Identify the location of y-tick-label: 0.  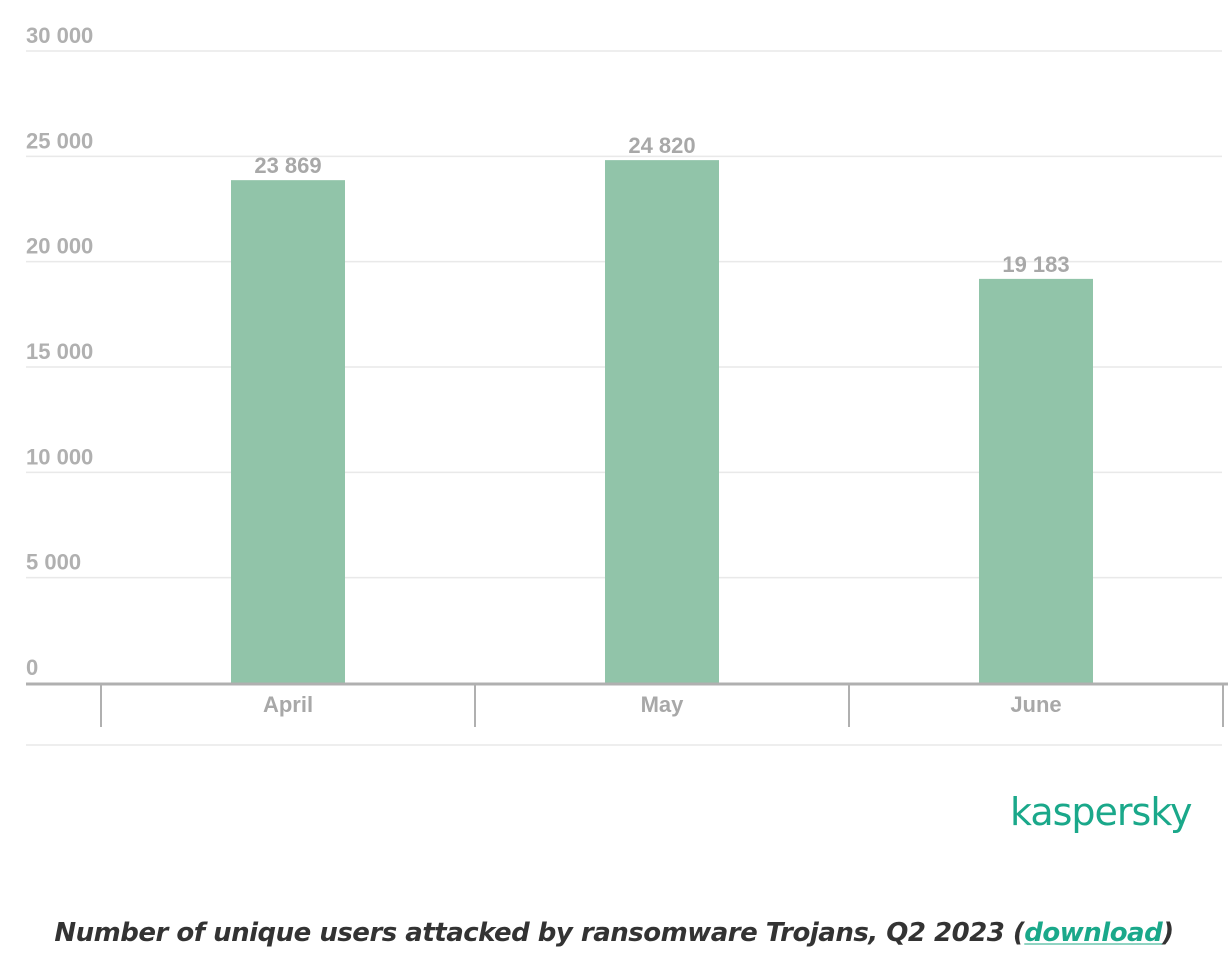
(32, 667).